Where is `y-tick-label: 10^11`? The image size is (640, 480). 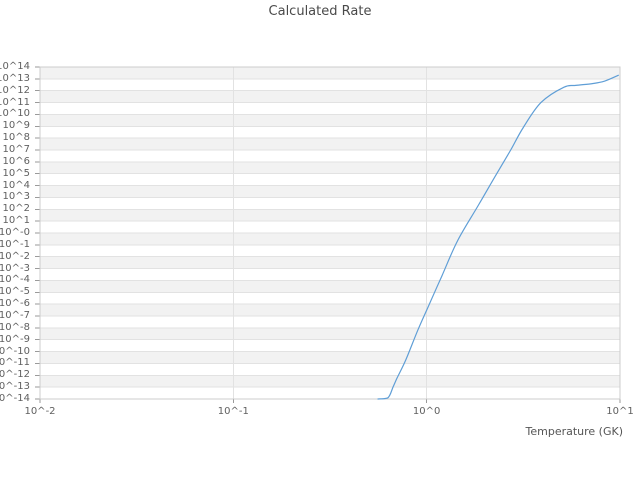 y-tick-label: 10^11 is located at coordinates (15, 102).